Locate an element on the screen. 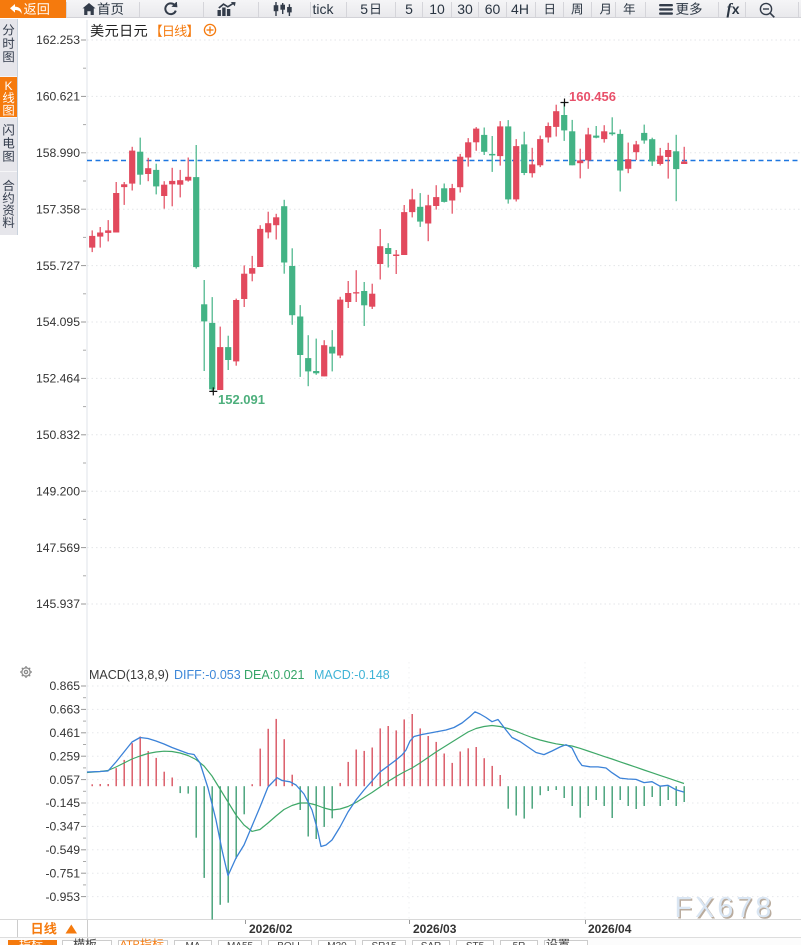 This screenshot has width=801, height=945. svg-text: 160.621 is located at coordinates (58, 97).